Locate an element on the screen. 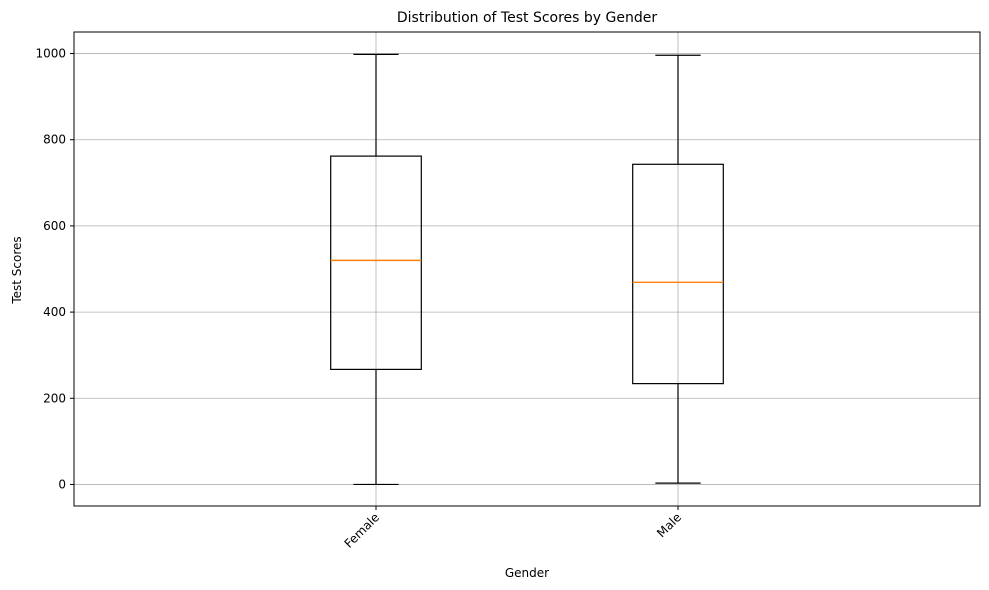 The height and width of the screenshot is (590, 989). y-tick-label: 0 is located at coordinates (62, 484).